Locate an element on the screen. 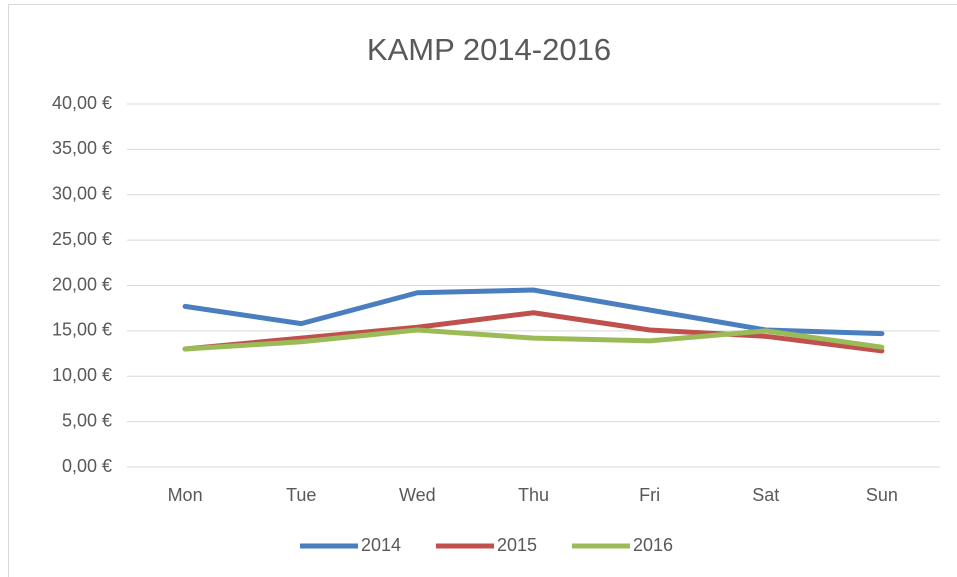 Image resolution: width=957 pixels, height=577 pixels. legend-label: 2015 is located at coordinates (517, 545).